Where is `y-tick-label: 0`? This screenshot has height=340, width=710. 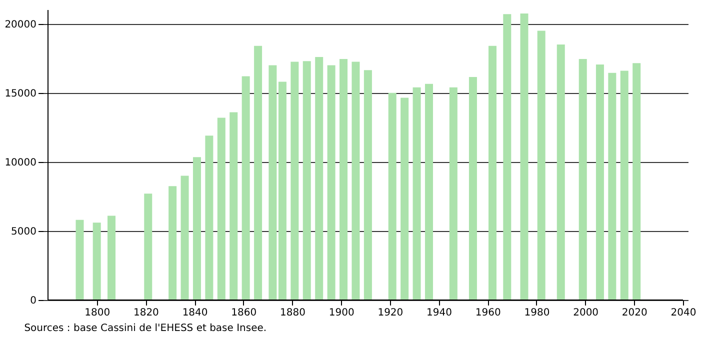
y-tick-label: 0 is located at coordinates (33, 301).